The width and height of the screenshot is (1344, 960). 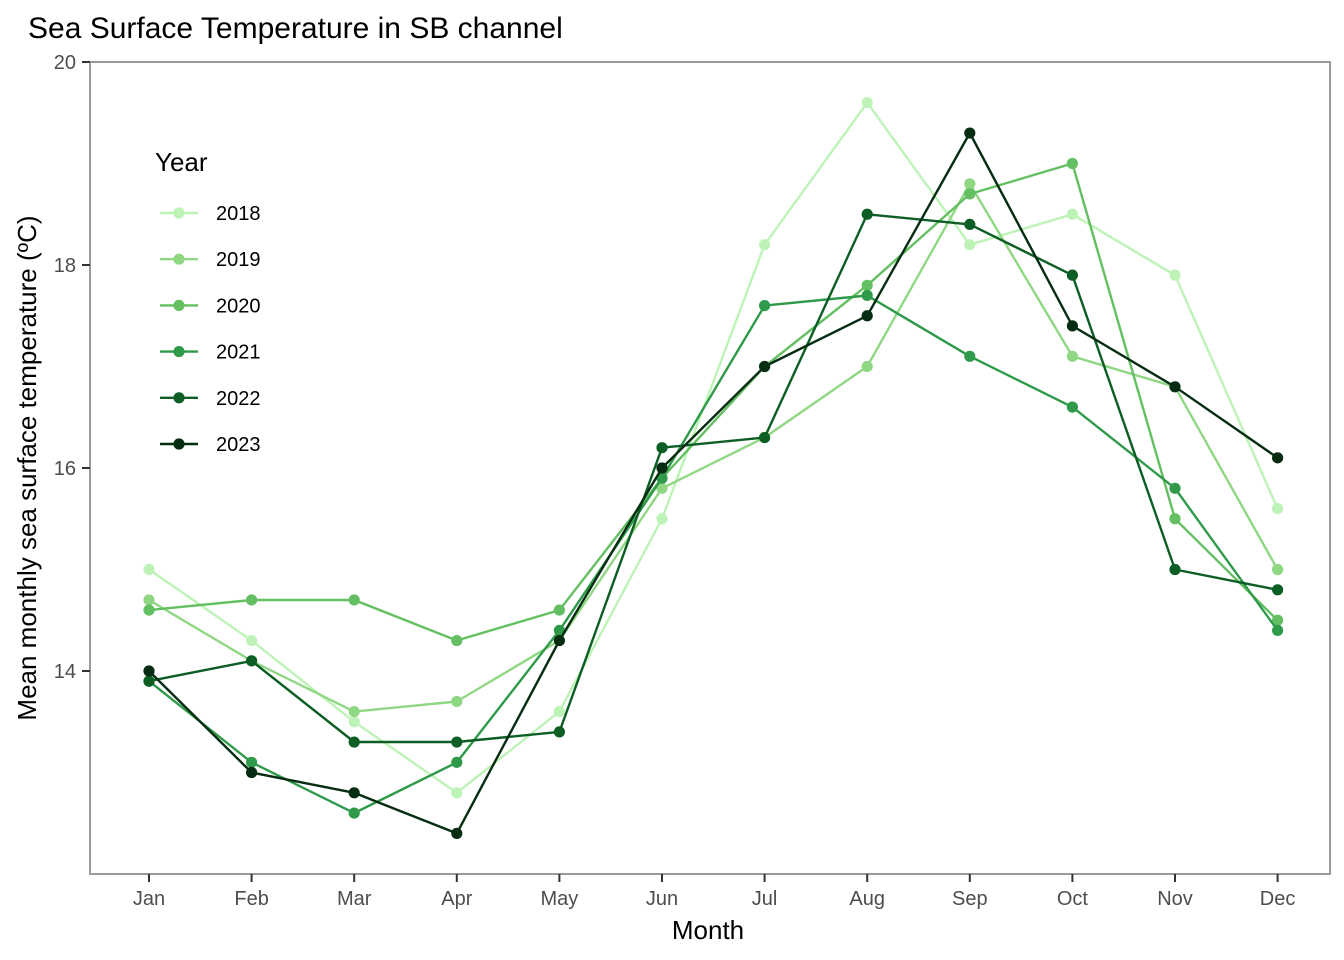 I want to click on data-point-2020-May, so click(x=559, y=610).